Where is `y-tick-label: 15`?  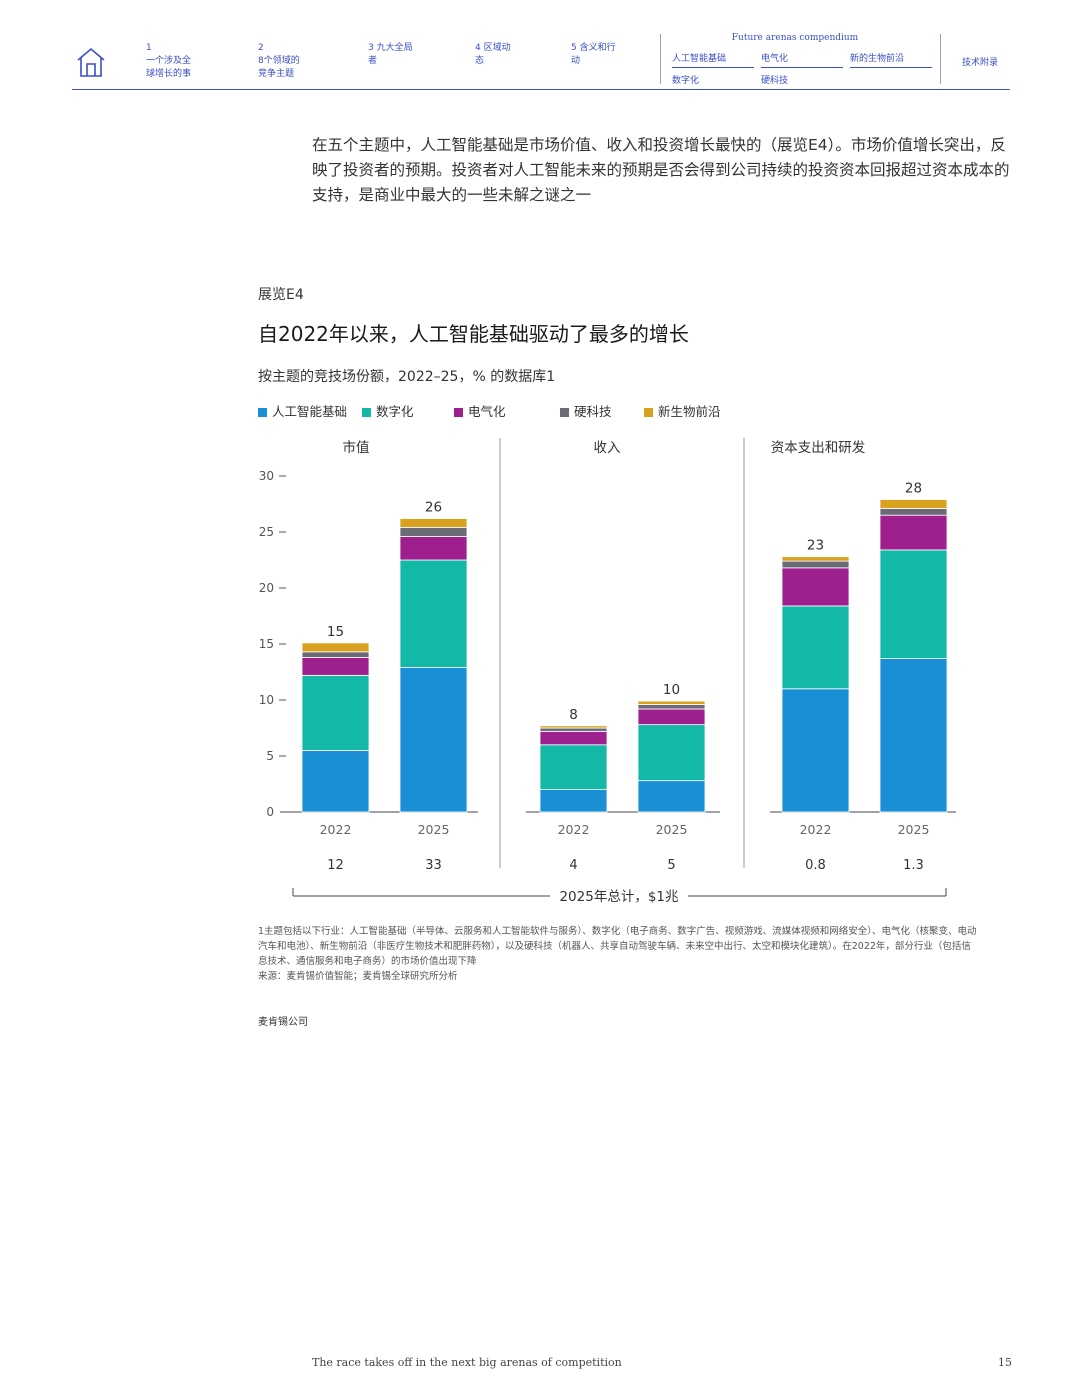
y-tick-label: 15 is located at coordinates (266, 644).